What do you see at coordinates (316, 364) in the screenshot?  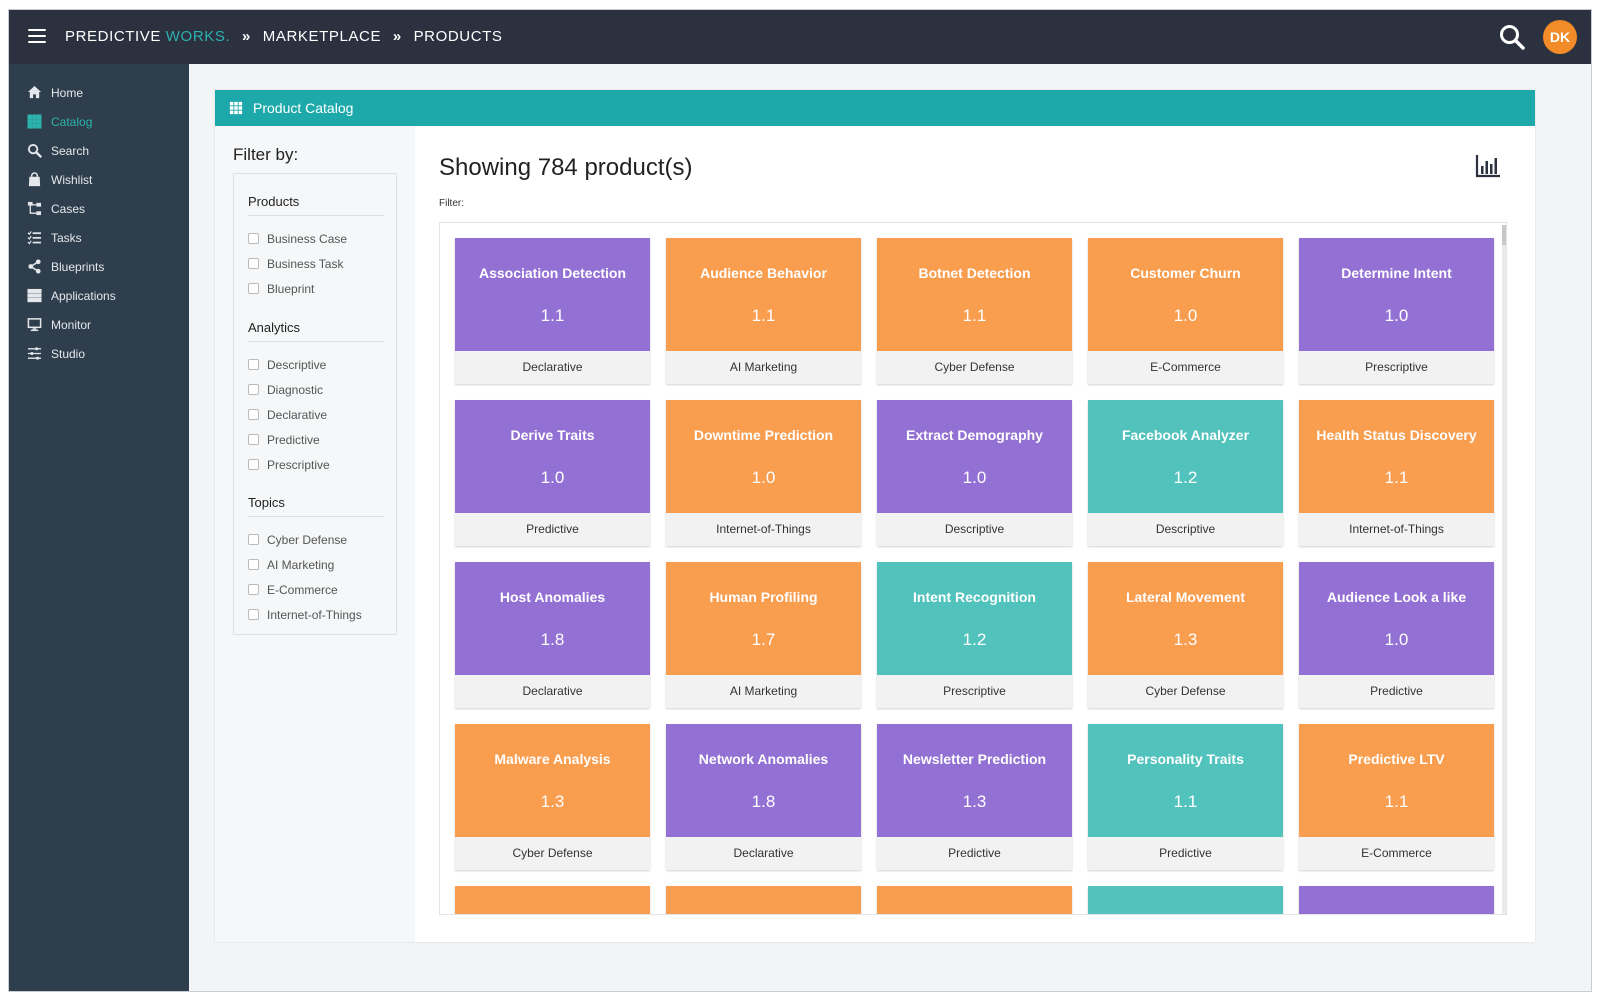 I see `filter-checkbox-descriptive: Descriptive` at bounding box center [316, 364].